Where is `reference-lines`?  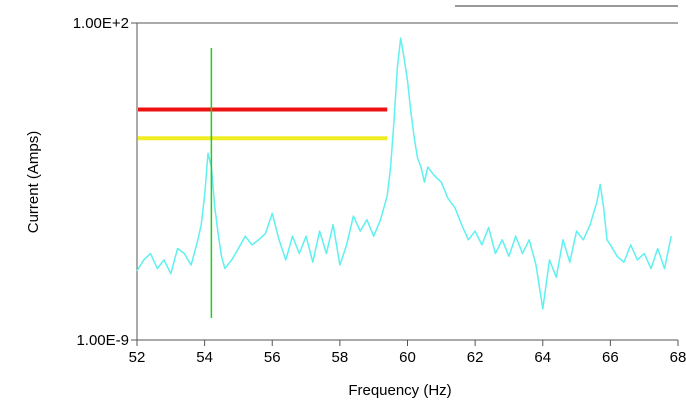 reference-lines is located at coordinates (263, 124).